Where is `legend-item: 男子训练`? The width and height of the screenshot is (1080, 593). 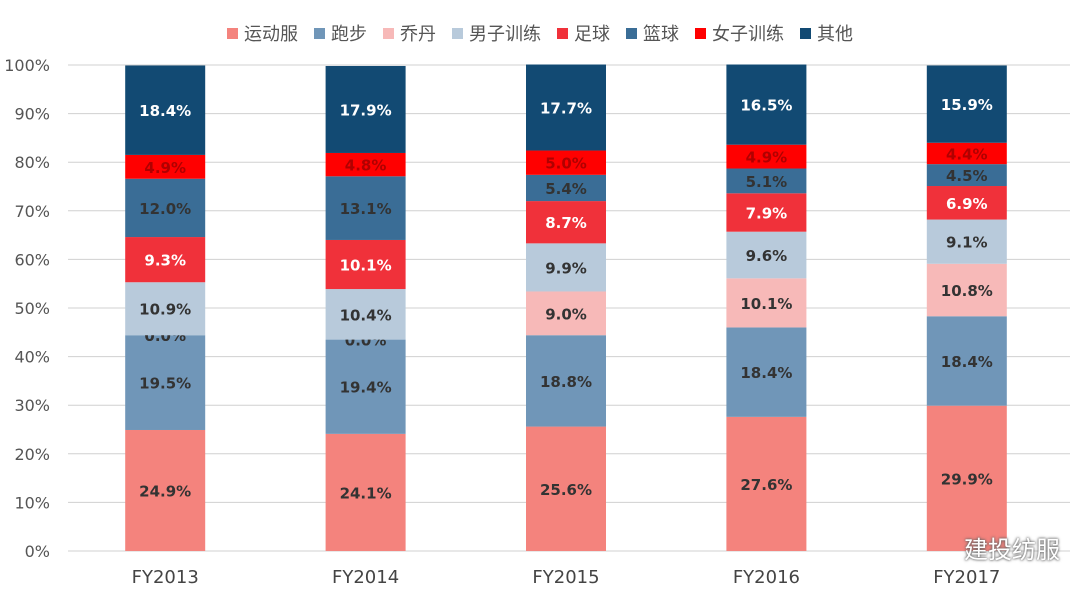 legend-item: 男子训练 is located at coordinates (496, 33).